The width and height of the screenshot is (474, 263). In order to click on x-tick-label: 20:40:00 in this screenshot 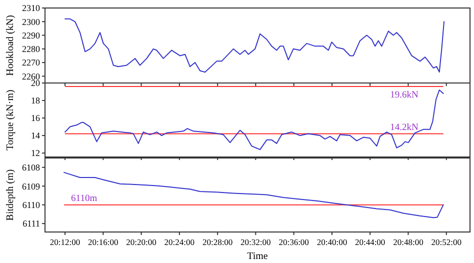, I will do `click(332, 242)`.